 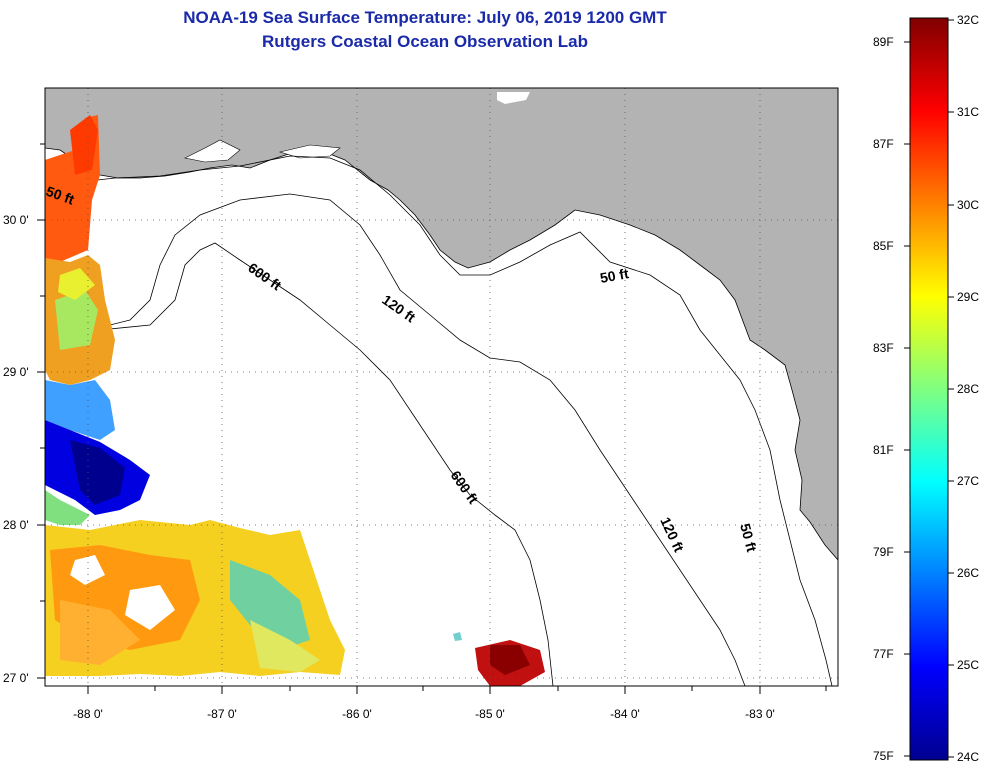 I want to click on colorbar-fahrenheit-label: 77F, so click(x=883, y=654).